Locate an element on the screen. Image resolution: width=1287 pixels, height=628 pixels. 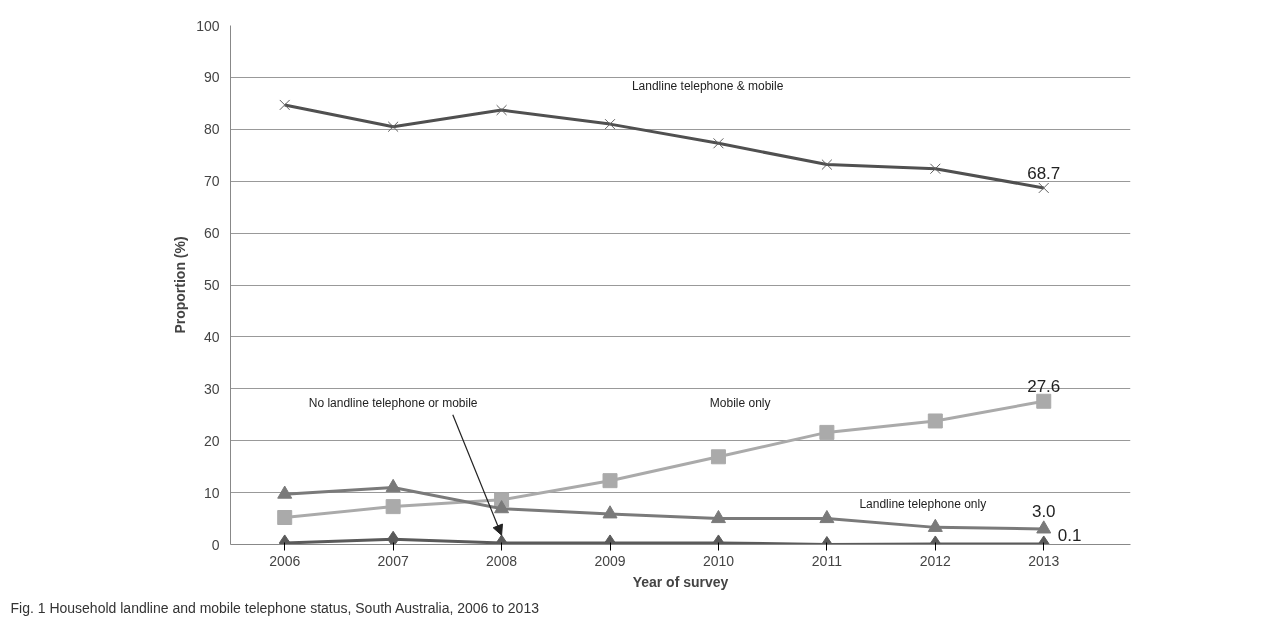
data-label: 27.6 is located at coordinates (1044, 387).